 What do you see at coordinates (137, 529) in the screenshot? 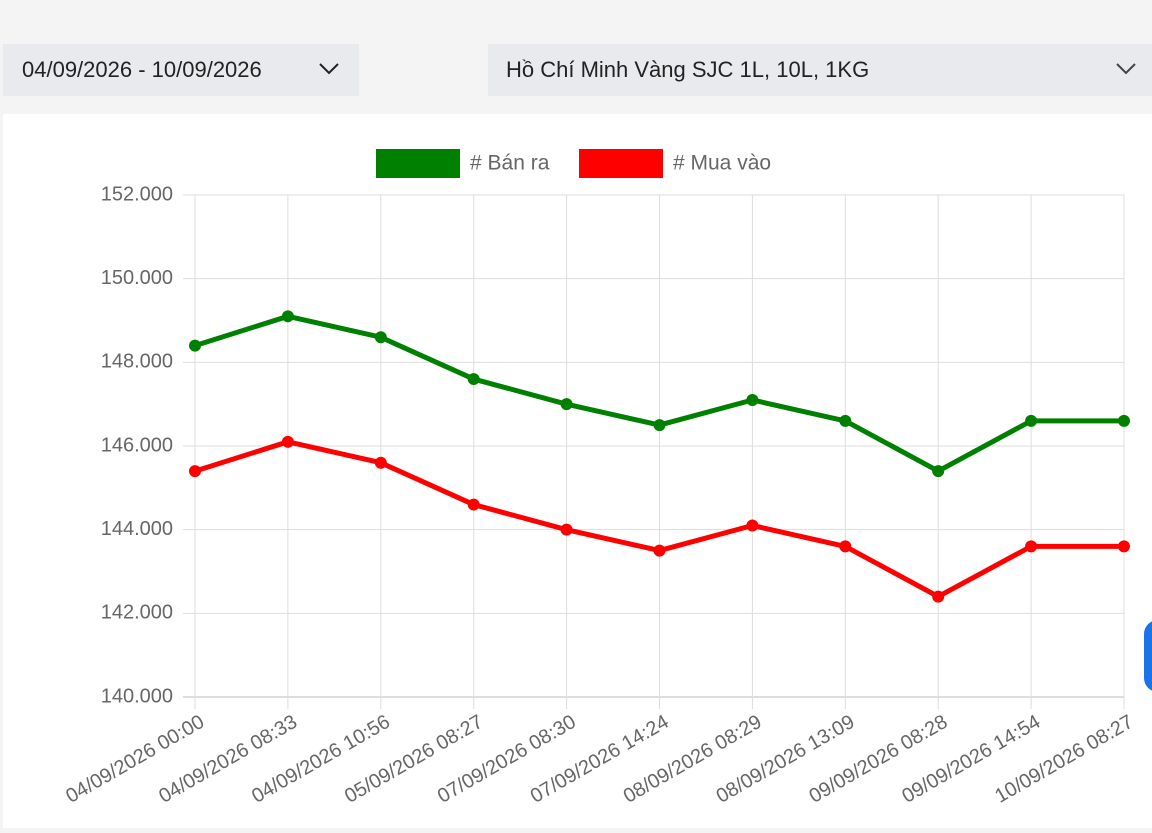
I see `y-tick-label: 144.000` at bounding box center [137, 529].